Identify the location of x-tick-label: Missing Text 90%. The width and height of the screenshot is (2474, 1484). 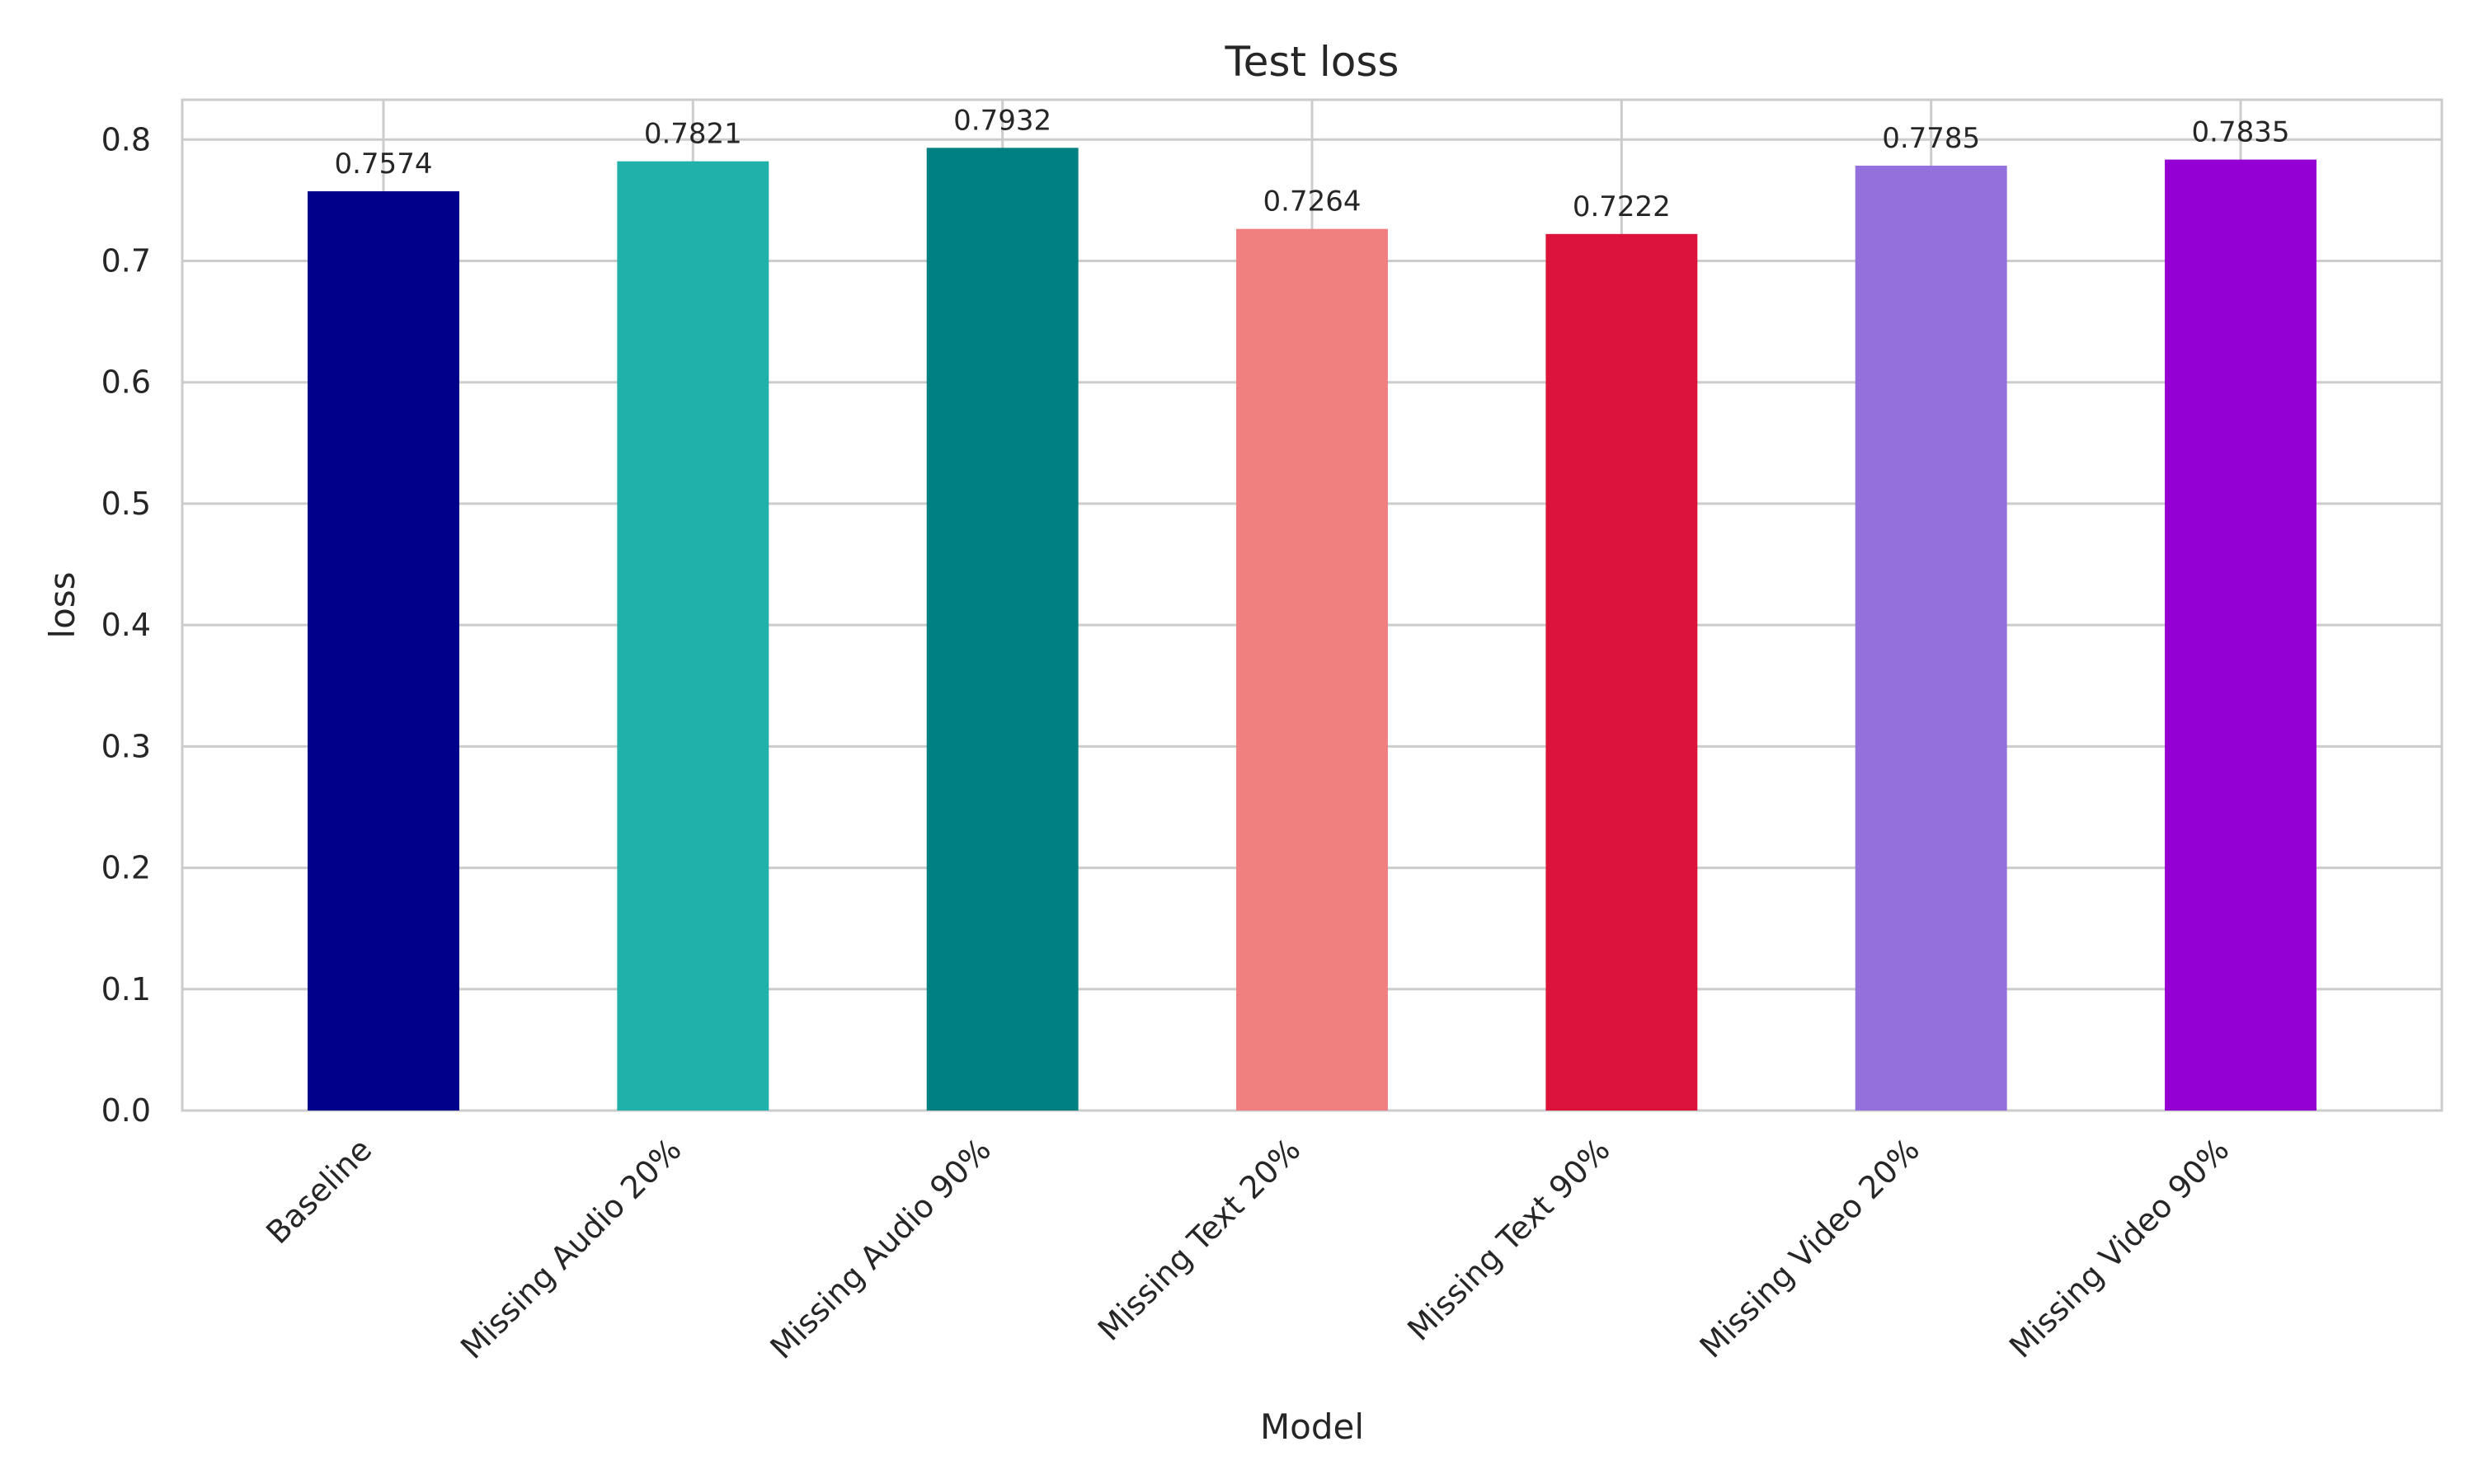
(1508, 1239).